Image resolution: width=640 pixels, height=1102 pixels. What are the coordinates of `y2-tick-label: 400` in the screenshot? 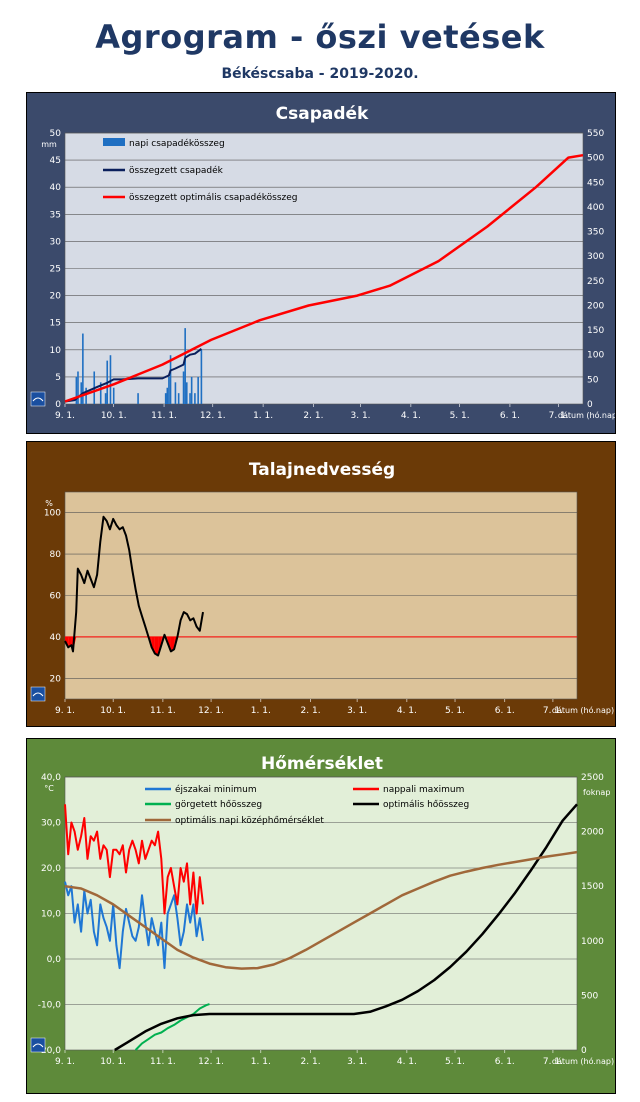 It's located at (595, 208).